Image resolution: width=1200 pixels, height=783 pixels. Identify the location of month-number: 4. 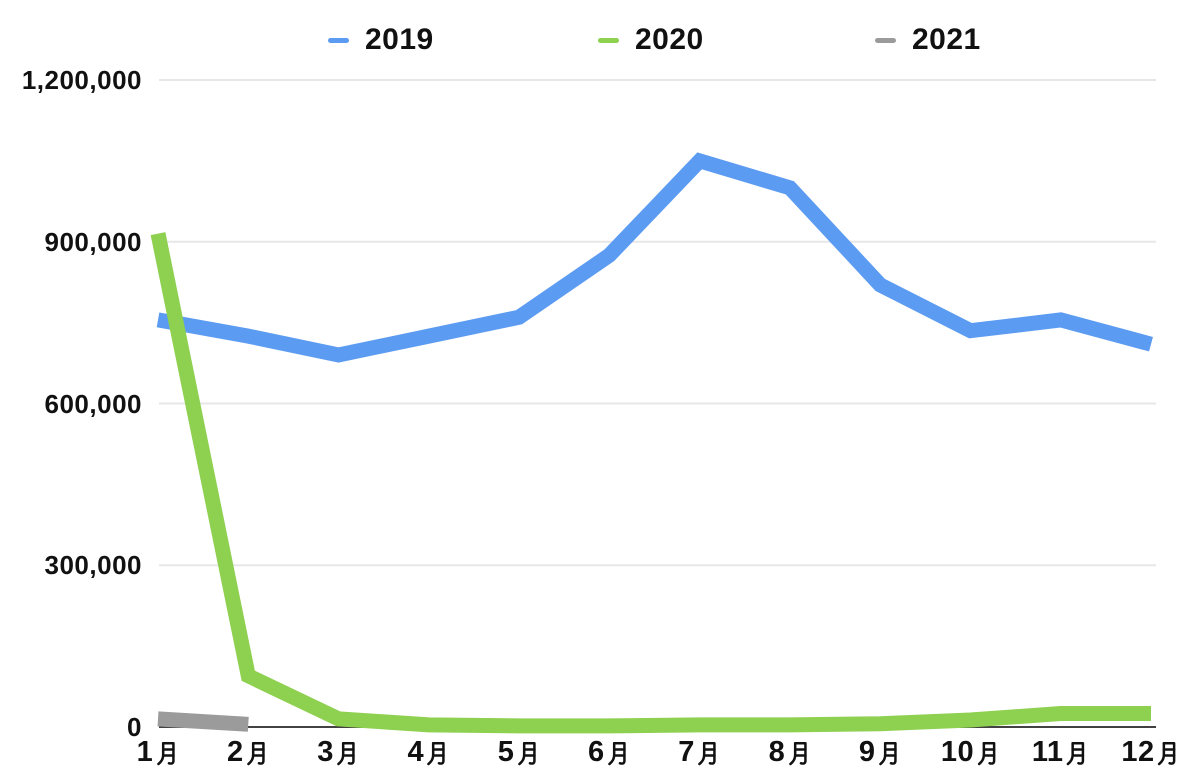
(416, 752).